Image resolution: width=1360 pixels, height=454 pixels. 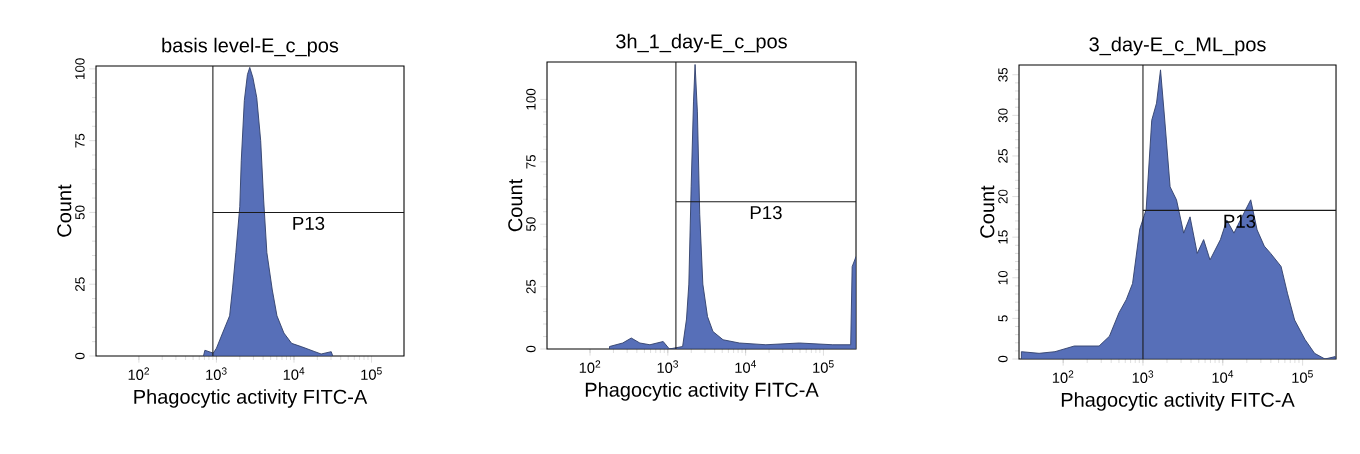 What do you see at coordinates (701, 43) in the screenshot?
I see `chart-title: 3h_1_day-E_c_pos` at bounding box center [701, 43].